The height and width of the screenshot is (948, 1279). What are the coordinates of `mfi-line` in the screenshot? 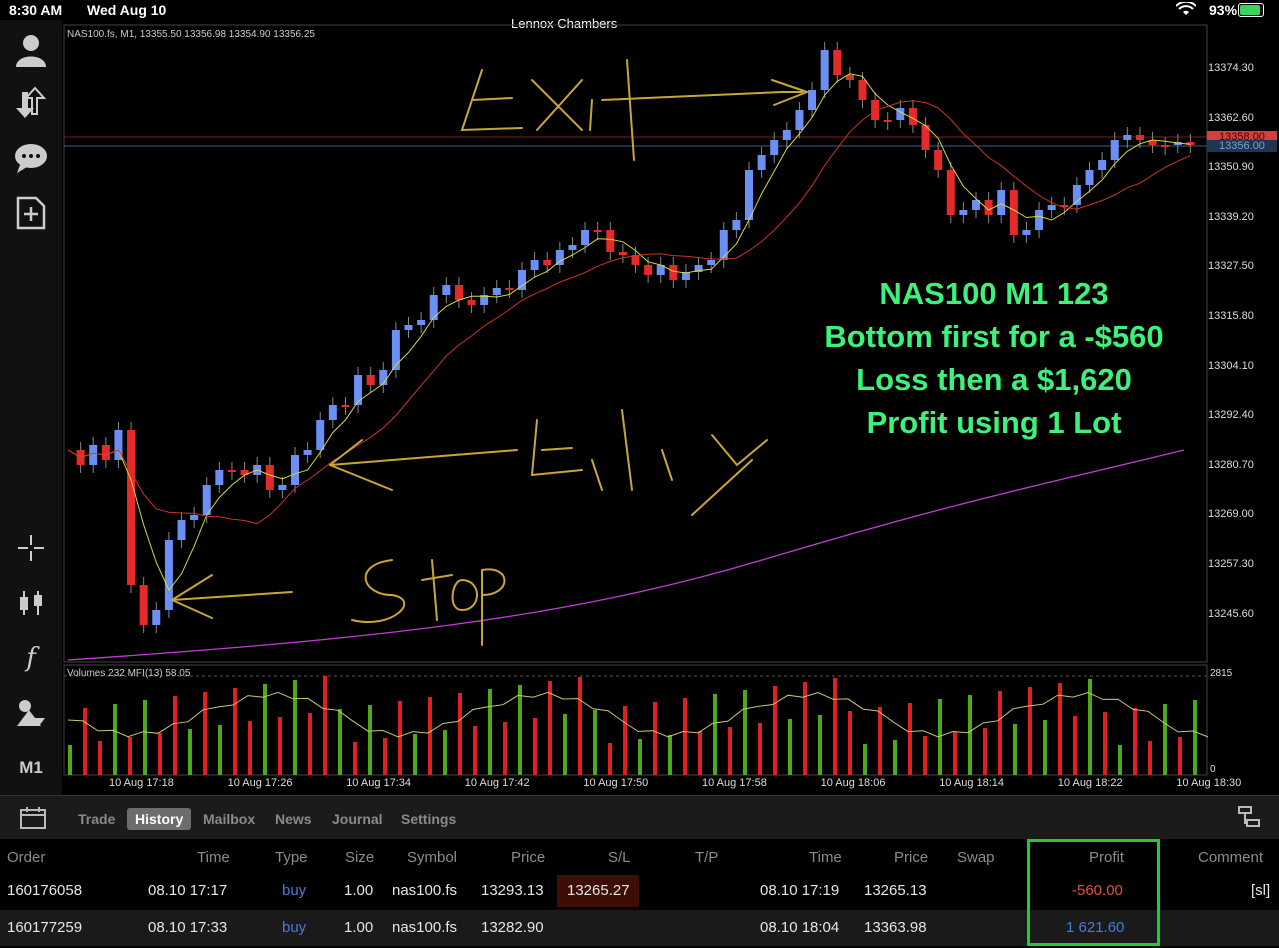 It's located at (638, 714).